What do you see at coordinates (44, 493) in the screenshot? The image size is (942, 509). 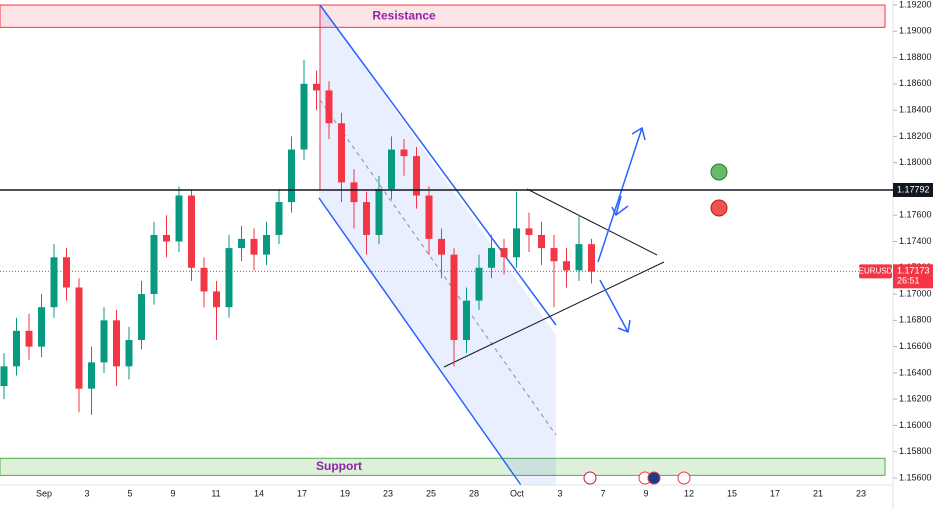 I see `x-tick-label: Sep` at bounding box center [44, 493].